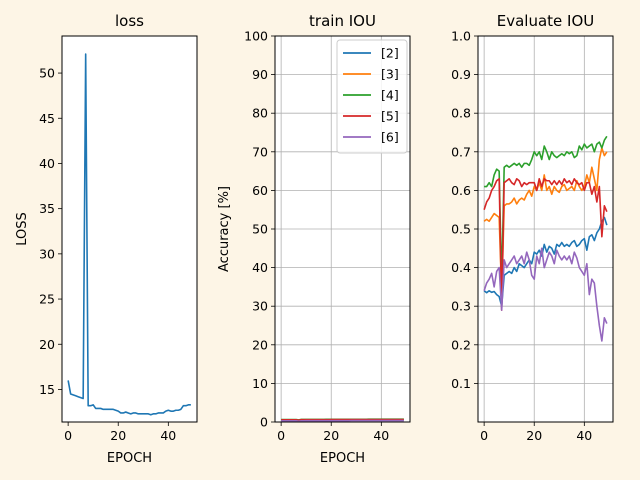 The height and width of the screenshot is (480, 640). I want to click on legend-frame, so click(372, 96).